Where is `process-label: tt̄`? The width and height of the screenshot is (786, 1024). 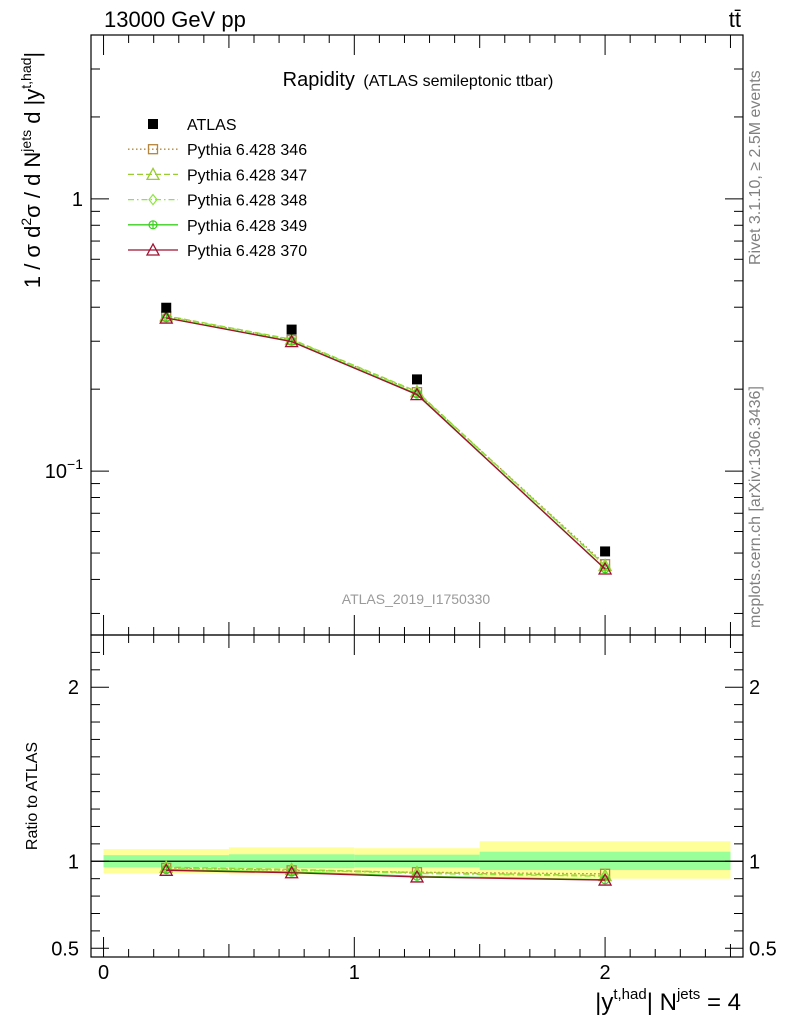
process-label: tt̄ is located at coordinates (735, 19).